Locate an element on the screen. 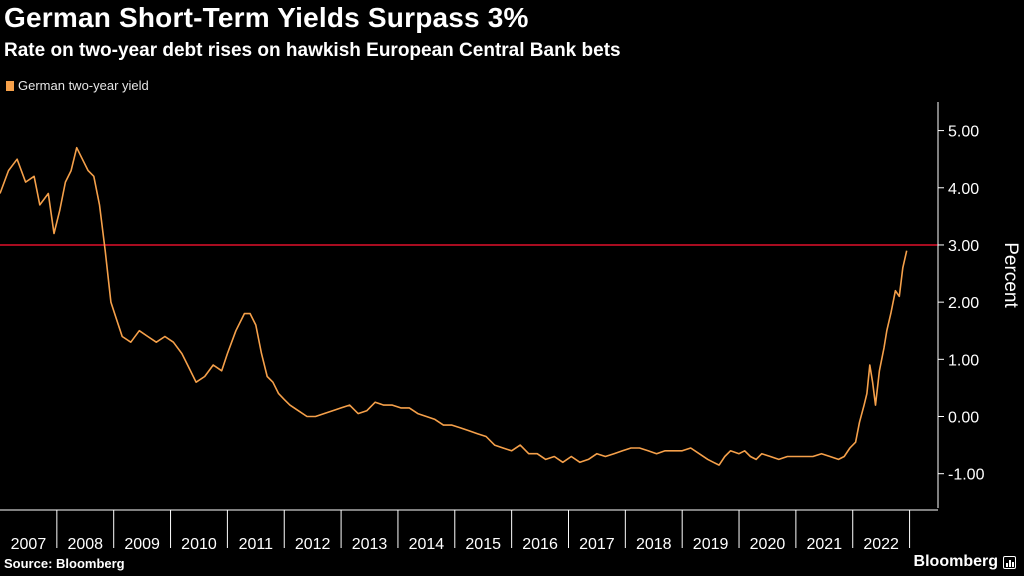 The height and width of the screenshot is (576, 1024). chart-title: German Short-Term Yields Surpass 3% is located at coordinates (266, 17).